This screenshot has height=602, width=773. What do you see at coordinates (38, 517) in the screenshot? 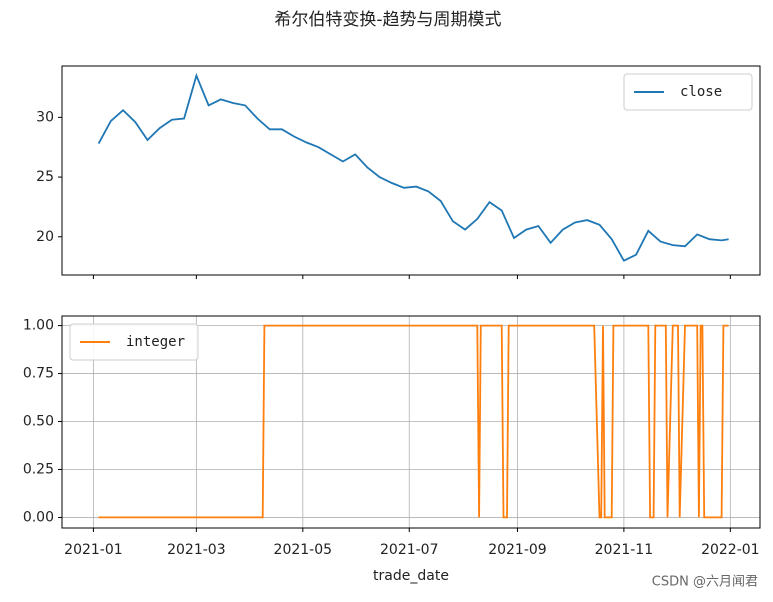
I see `y-tick-label: 0.00` at bounding box center [38, 517].